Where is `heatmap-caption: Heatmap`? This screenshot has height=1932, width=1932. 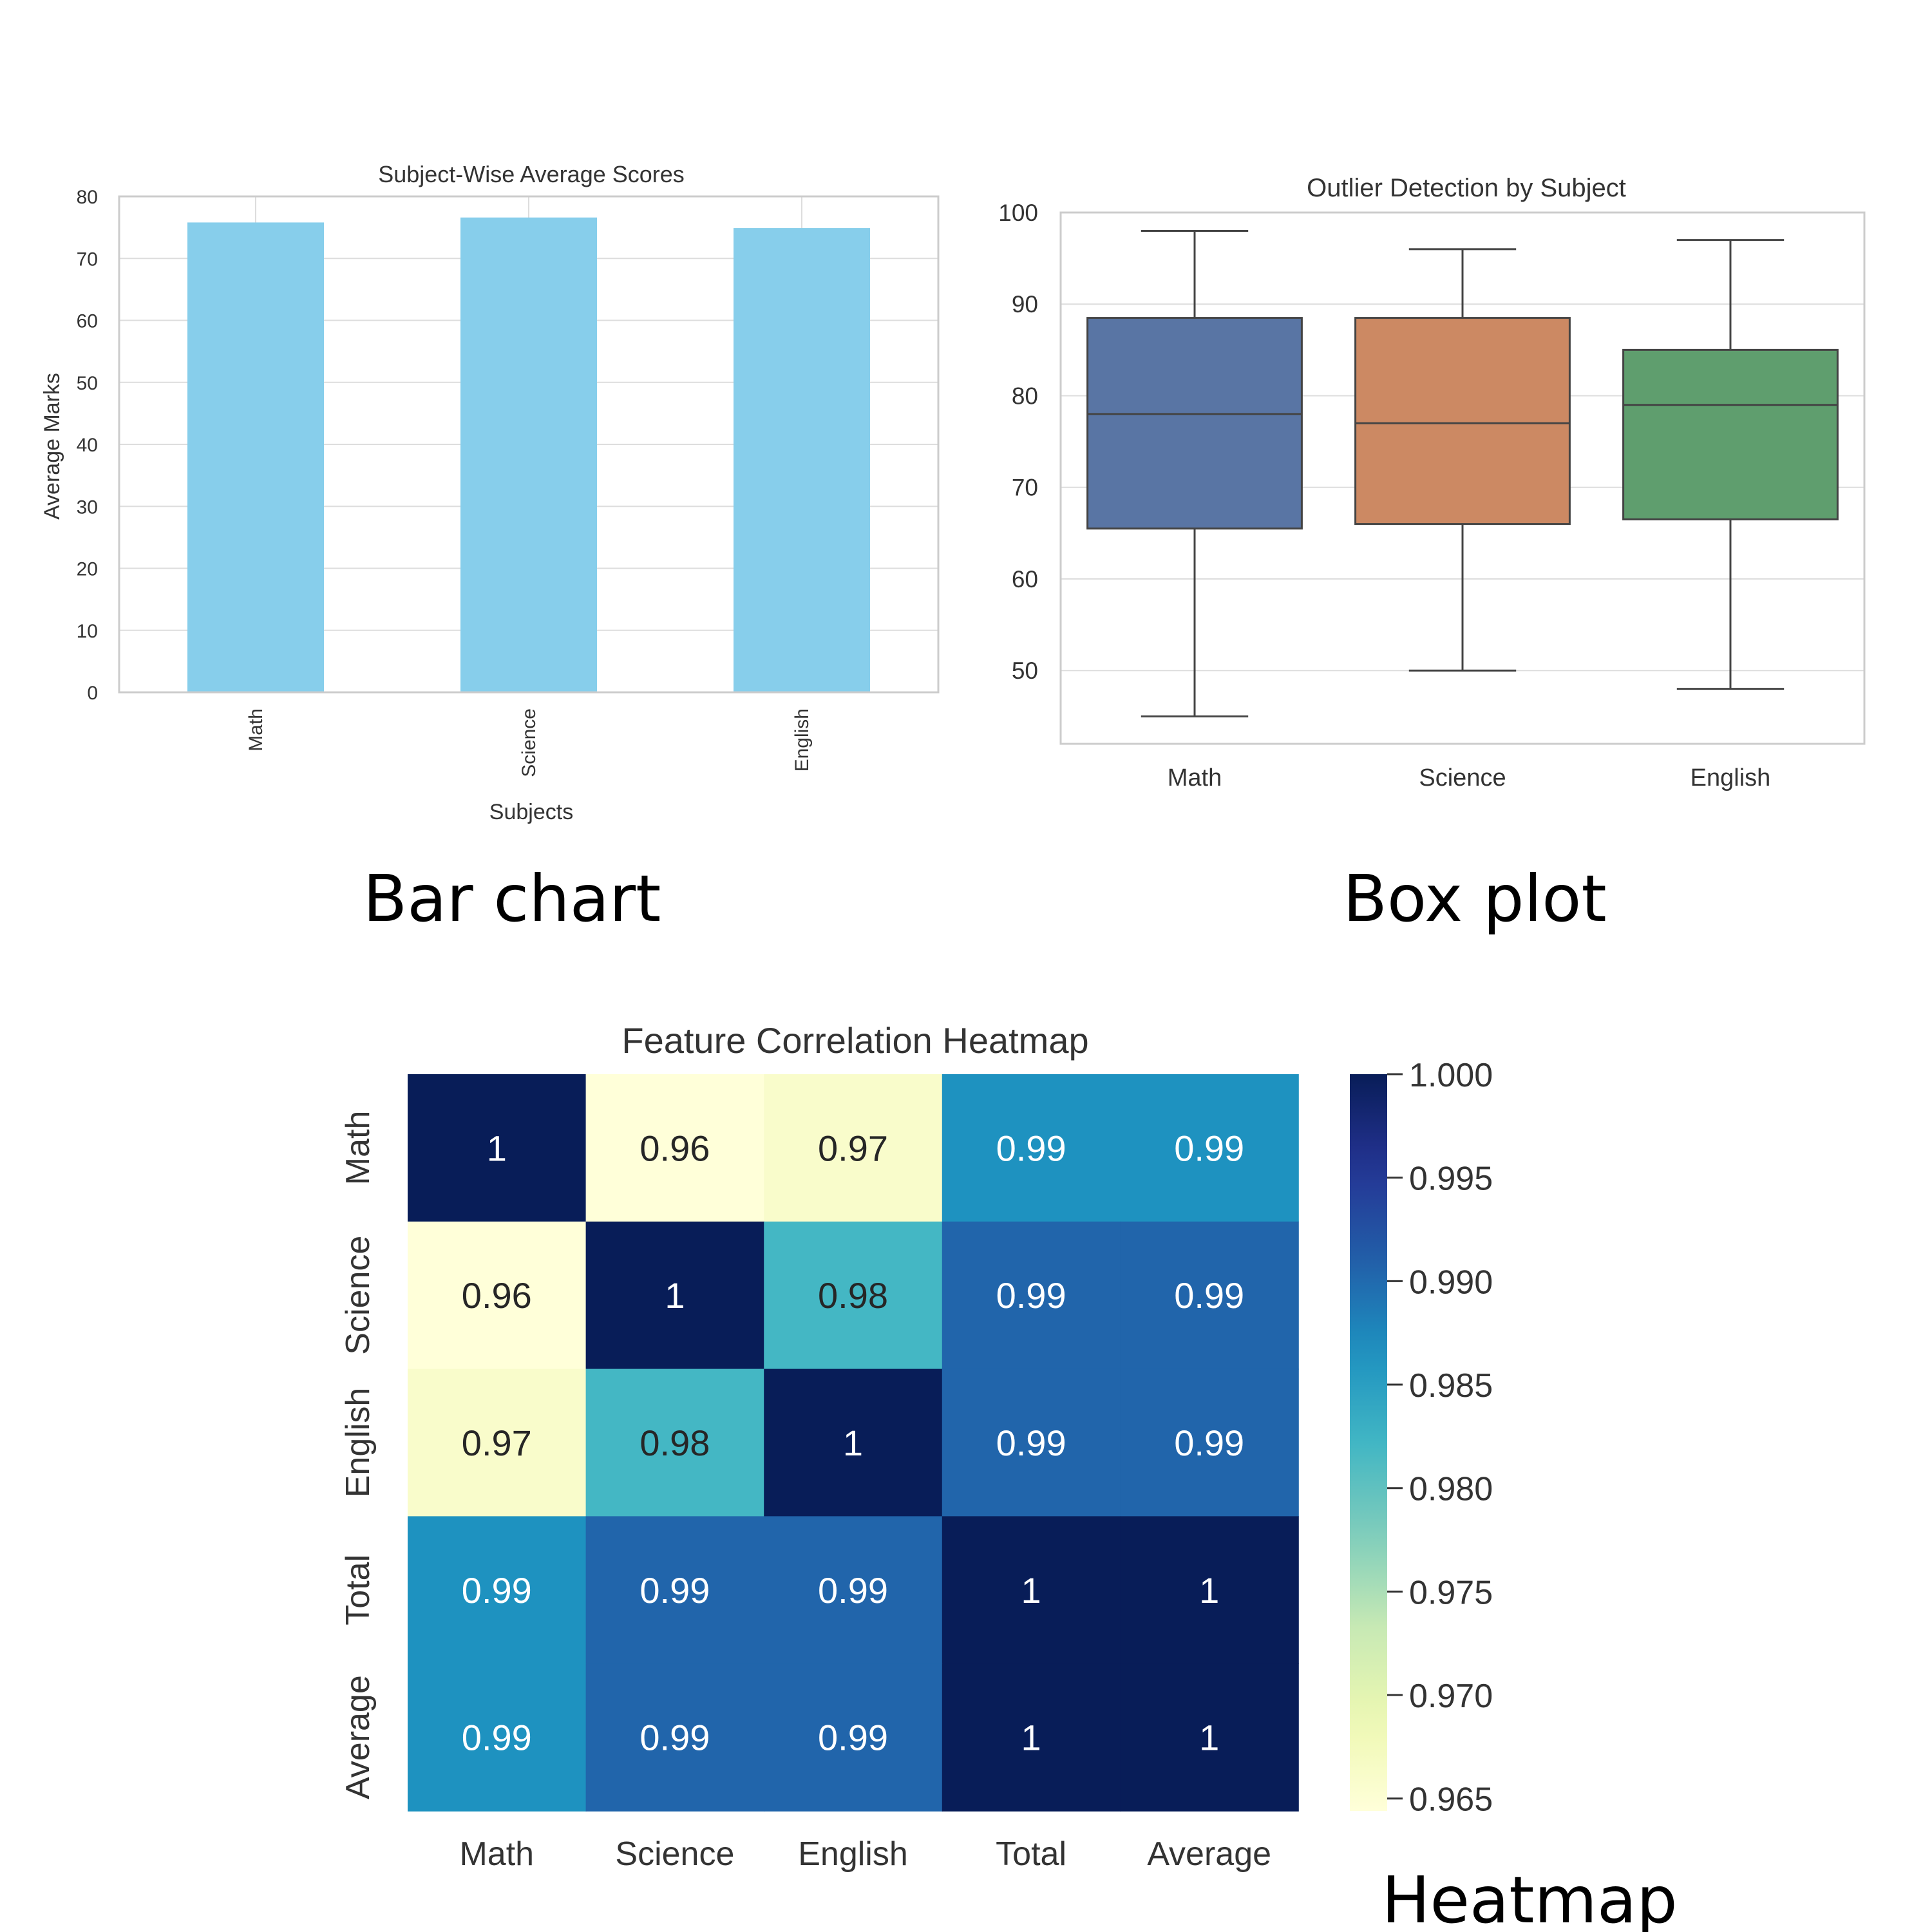 heatmap-caption: Heatmap is located at coordinates (1529, 1897).